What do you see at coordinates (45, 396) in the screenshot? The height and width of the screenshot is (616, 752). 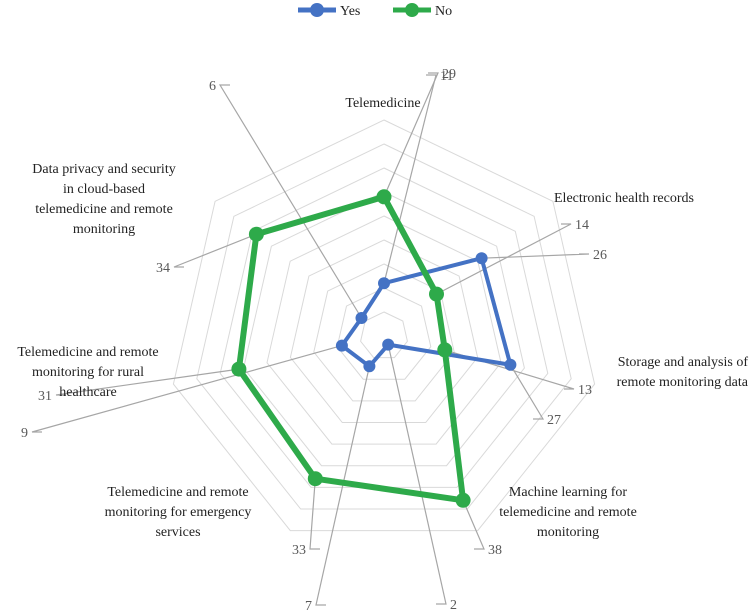 I see `data-label-no: 31` at bounding box center [45, 396].